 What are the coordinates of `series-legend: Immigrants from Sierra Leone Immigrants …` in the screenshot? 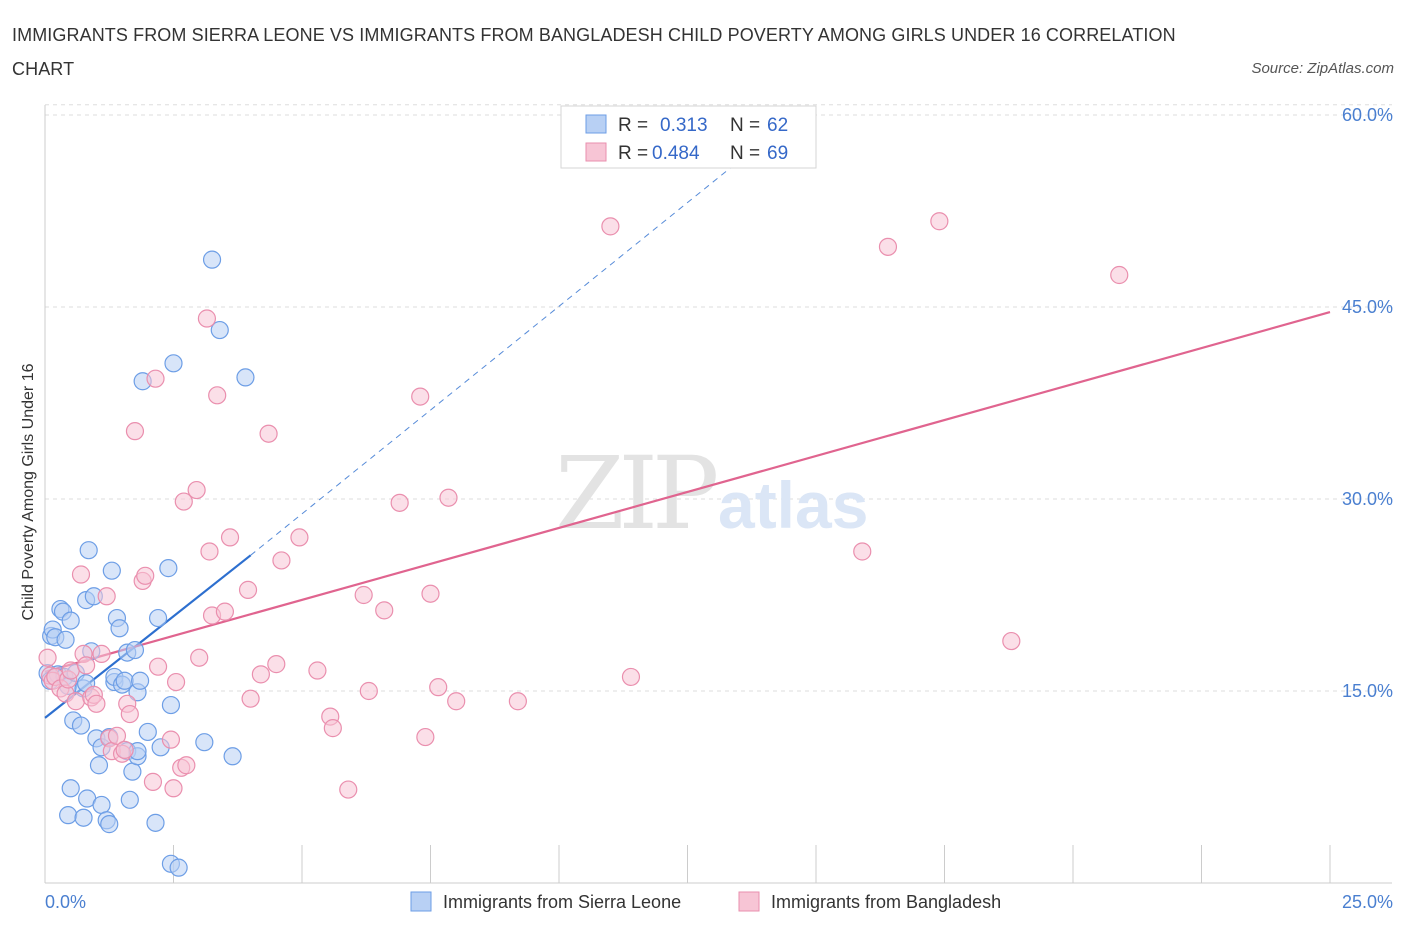 It's located at (705, 901).